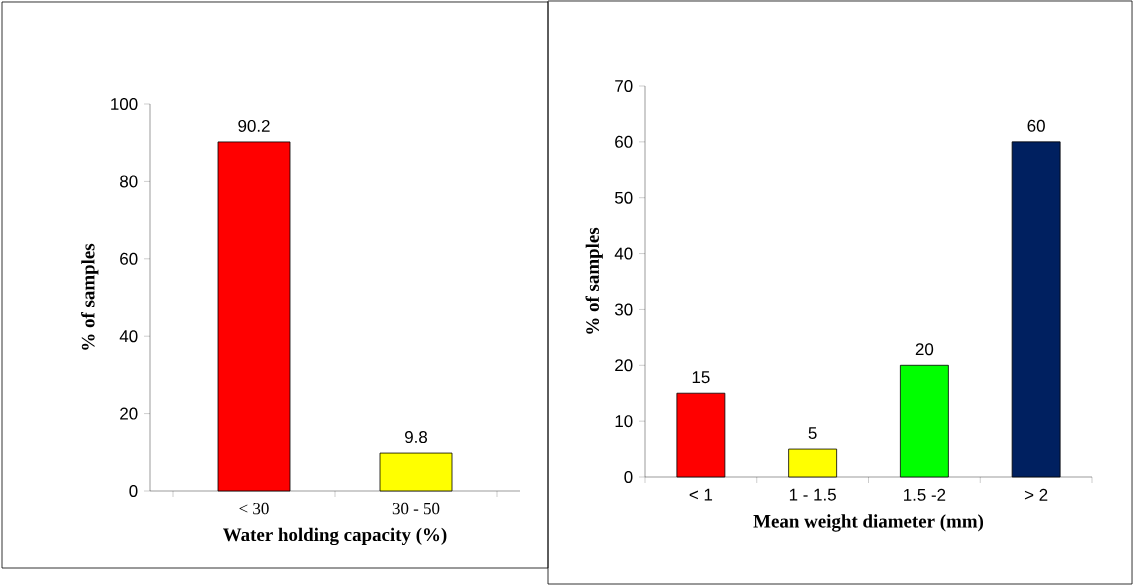 The width and height of the screenshot is (1134, 586). Describe the element at coordinates (254, 125) in the screenshot. I see `data-label: 90.2` at that location.